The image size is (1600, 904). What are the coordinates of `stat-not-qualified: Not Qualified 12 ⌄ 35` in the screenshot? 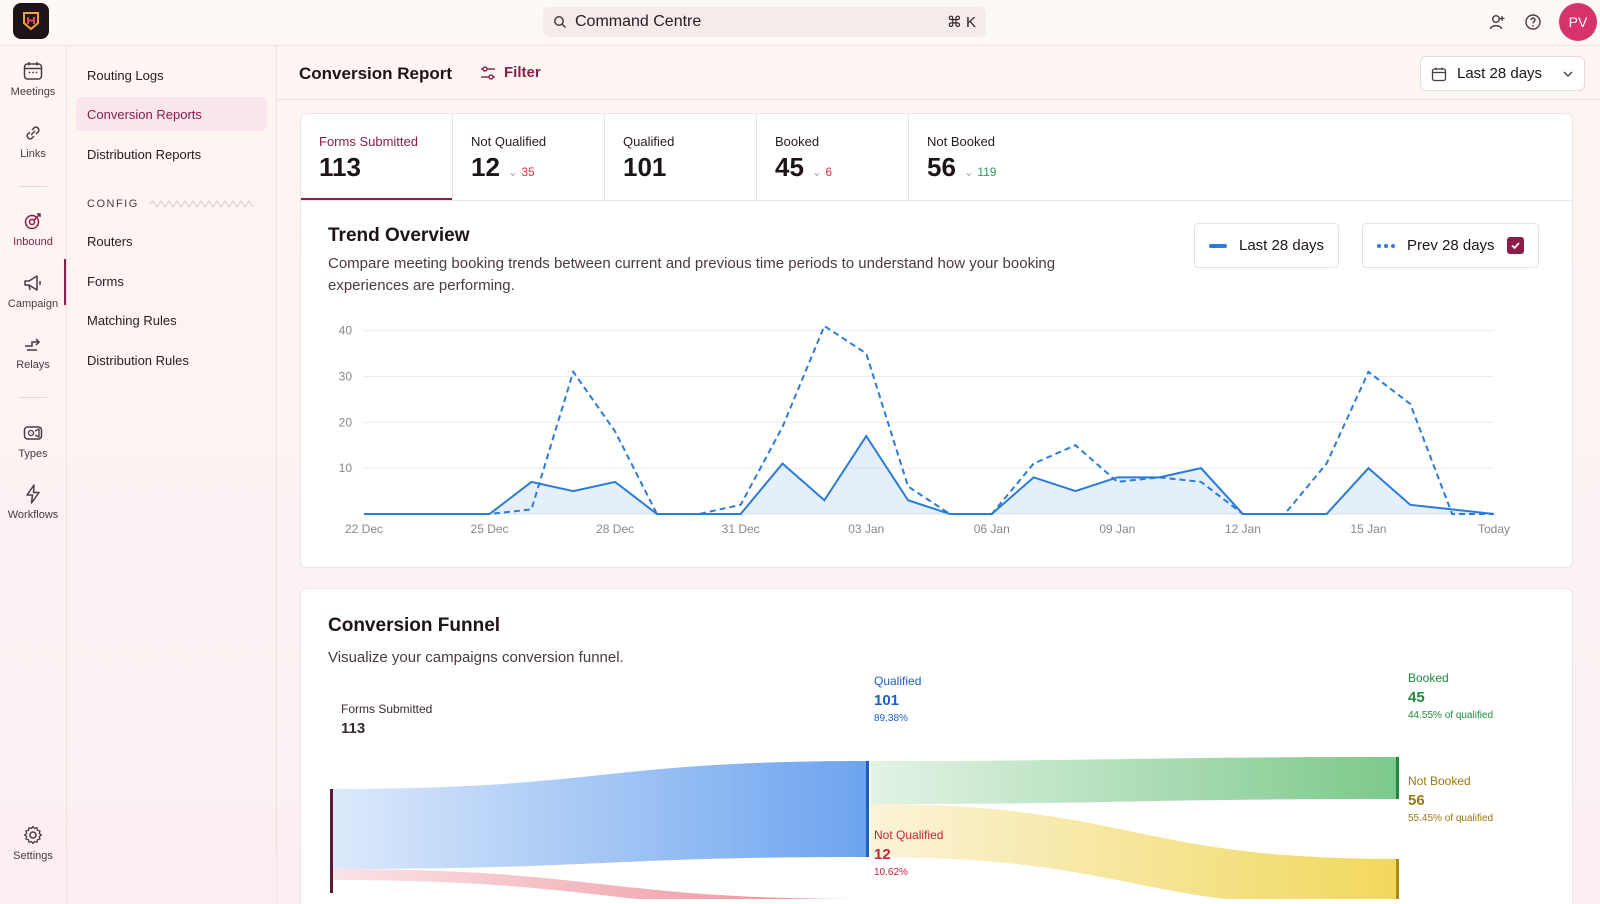 It's located at (529, 157).